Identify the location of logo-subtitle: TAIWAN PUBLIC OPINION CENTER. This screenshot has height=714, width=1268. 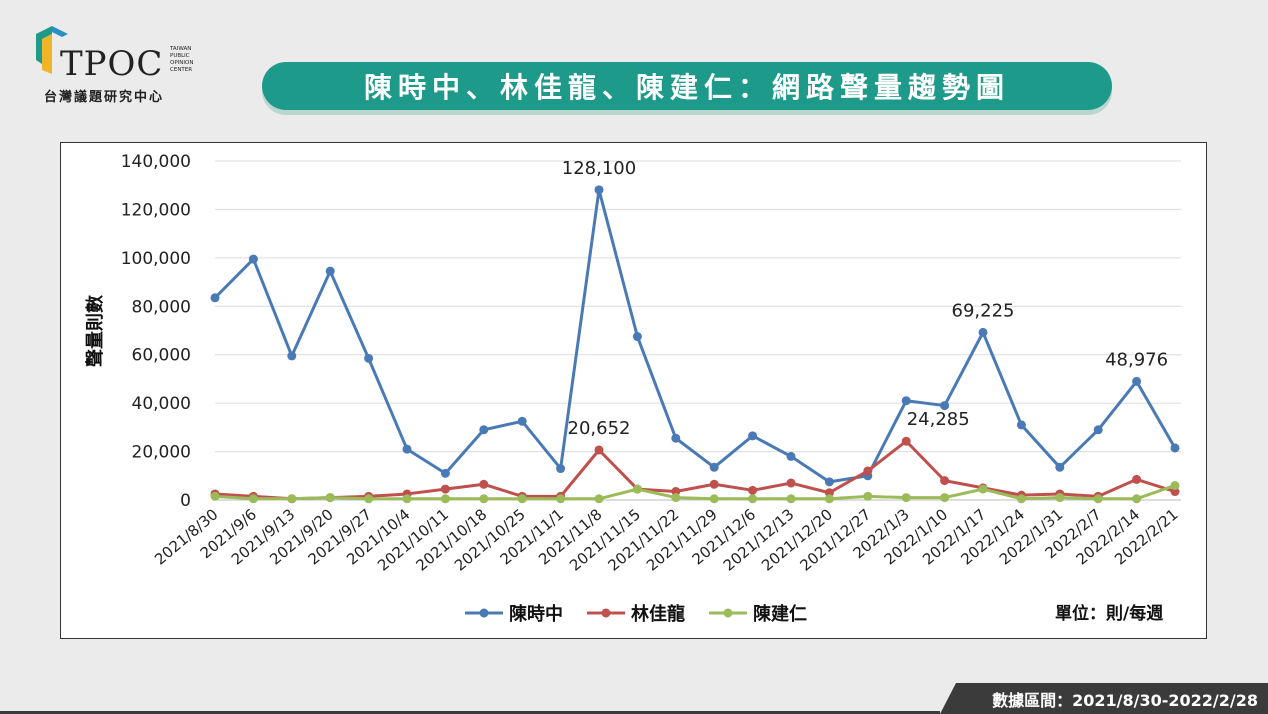
(182, 59).